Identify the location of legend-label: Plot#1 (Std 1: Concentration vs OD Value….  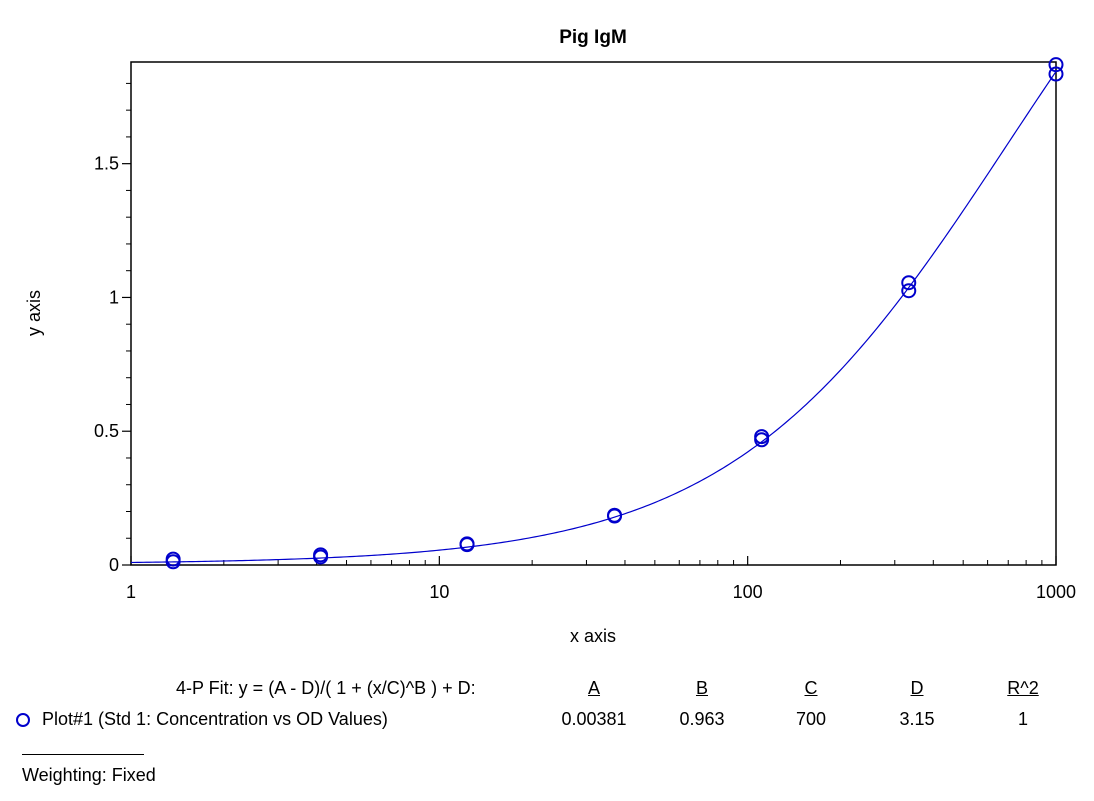
(215, 719).